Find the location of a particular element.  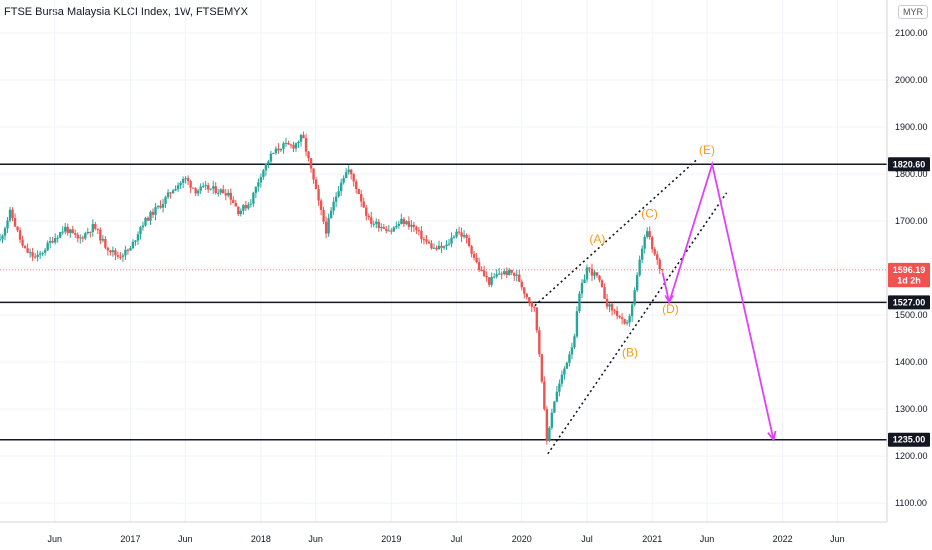

x-tick-label: 2019 is located at coordinates (391, 539).